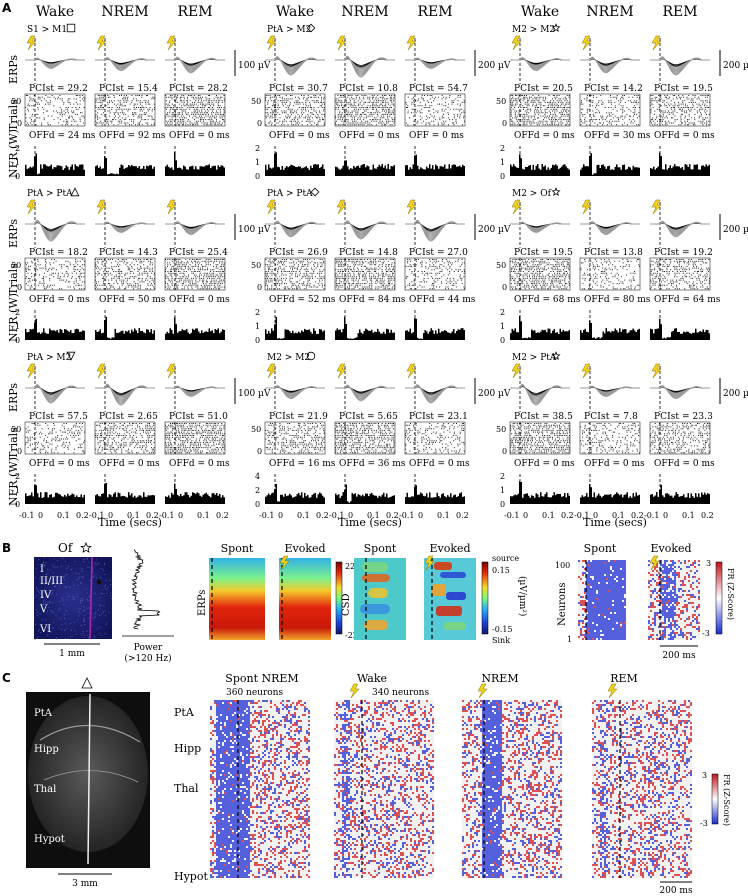 This screenshot has height=896, width=748. What do you see at coordinates (436, 136) in the screenshot?
I see `offd-value: OFF = 0 ms` at bounding box center [436, 136].